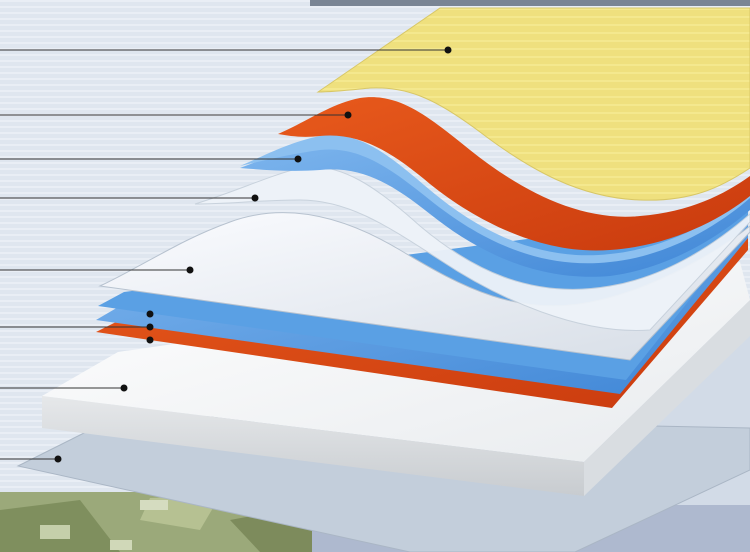  What do you see at coordinates (150, 314) in the screenshot?
I see `leader-dot-6a` at bounding box center [150, 314].